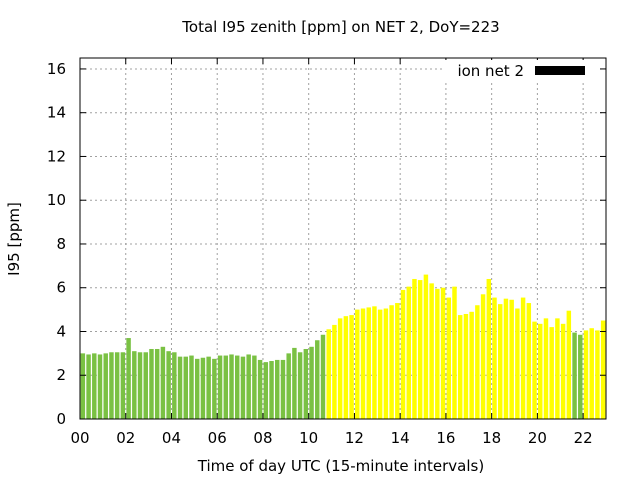 The height and width of the screenshot is (480, 640). What do you see at coordinates (445, 438) in the screenshot?
I see `x-tick-label: 16` at bounding box center [445, 438].